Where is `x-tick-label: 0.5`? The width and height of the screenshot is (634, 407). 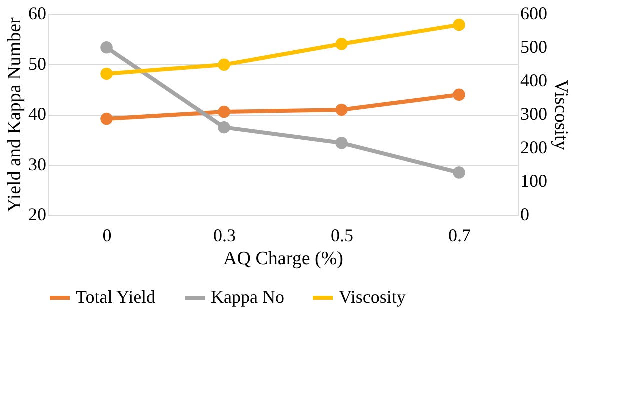 x-tick-label: 0.5 is located at coordinates (342, 236).